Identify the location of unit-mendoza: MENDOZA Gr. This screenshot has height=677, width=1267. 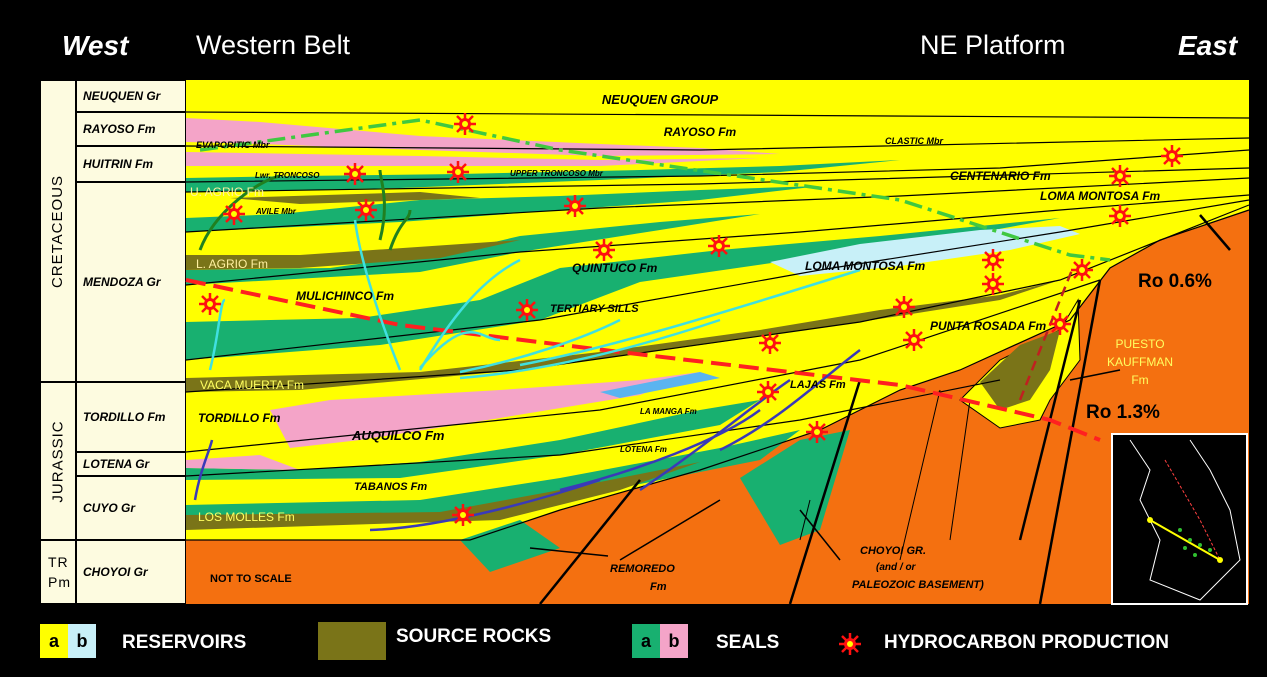
(131, 282).